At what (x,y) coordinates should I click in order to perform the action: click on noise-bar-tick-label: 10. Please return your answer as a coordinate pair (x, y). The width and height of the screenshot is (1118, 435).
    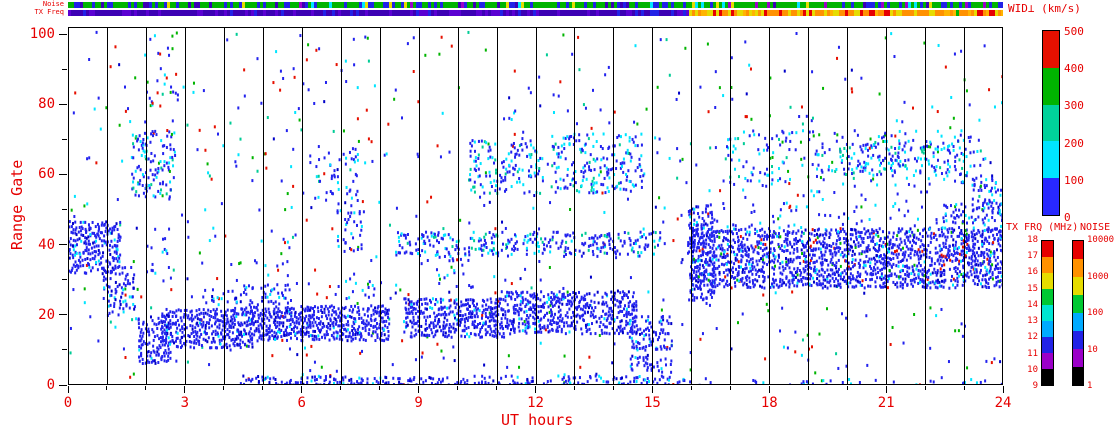
    Looking at the image, I should click on (1092, 349).